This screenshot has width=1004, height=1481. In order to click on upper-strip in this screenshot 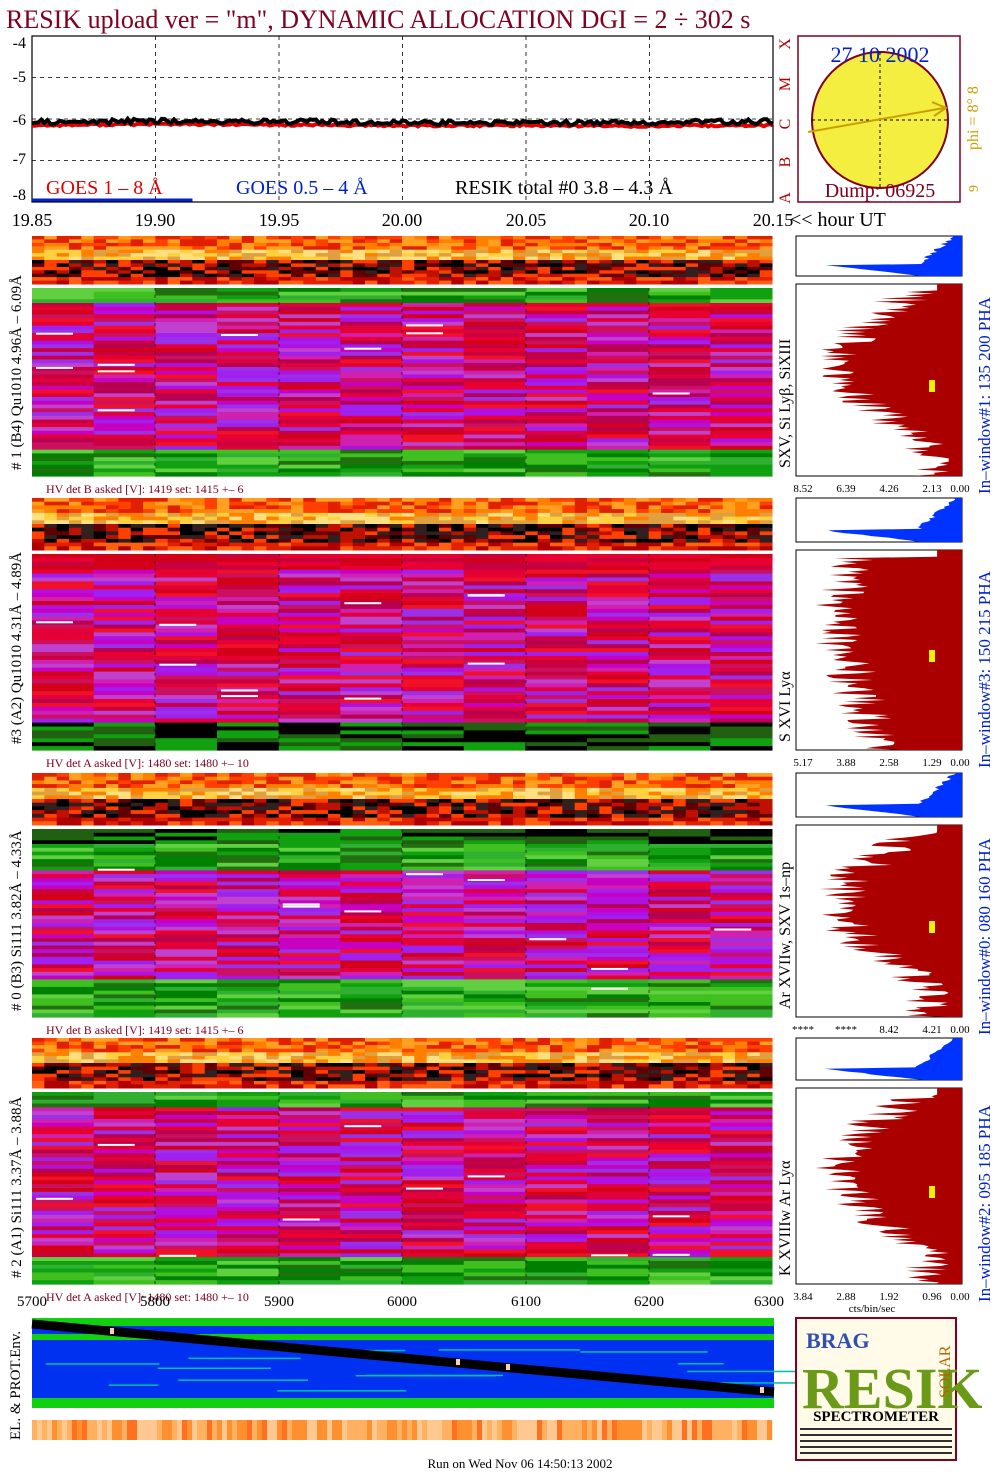, I will do `click(402, 260)`.